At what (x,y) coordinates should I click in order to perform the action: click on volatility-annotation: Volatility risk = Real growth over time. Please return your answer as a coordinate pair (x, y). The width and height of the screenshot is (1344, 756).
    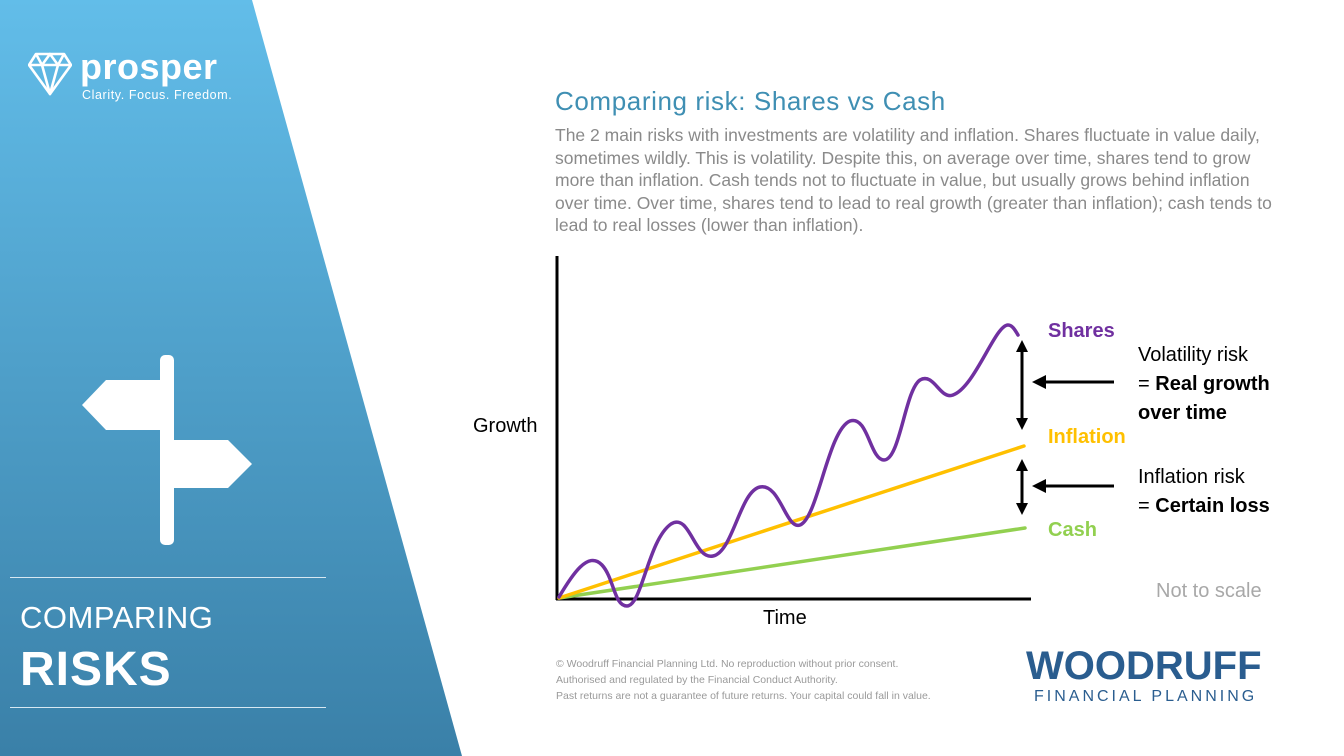
    Looking at the image, I should click on (1204, 384).